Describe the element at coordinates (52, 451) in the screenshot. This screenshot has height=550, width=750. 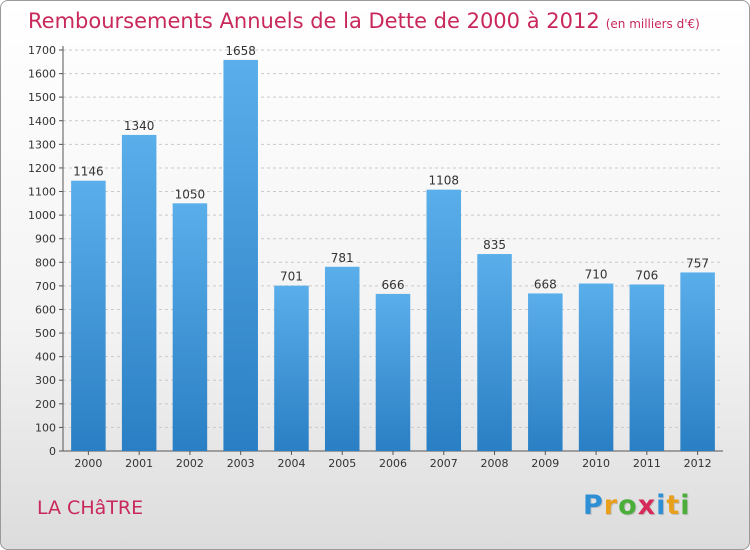
I see `y-tick-label: 0` at that location.